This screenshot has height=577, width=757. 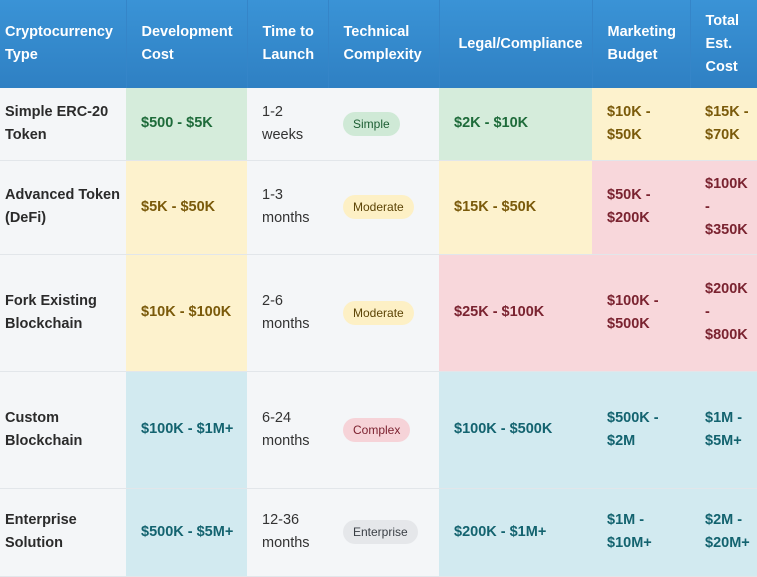 I want to click on dev-cost-cell: $10K - $100K, so click(x=186, y=313).